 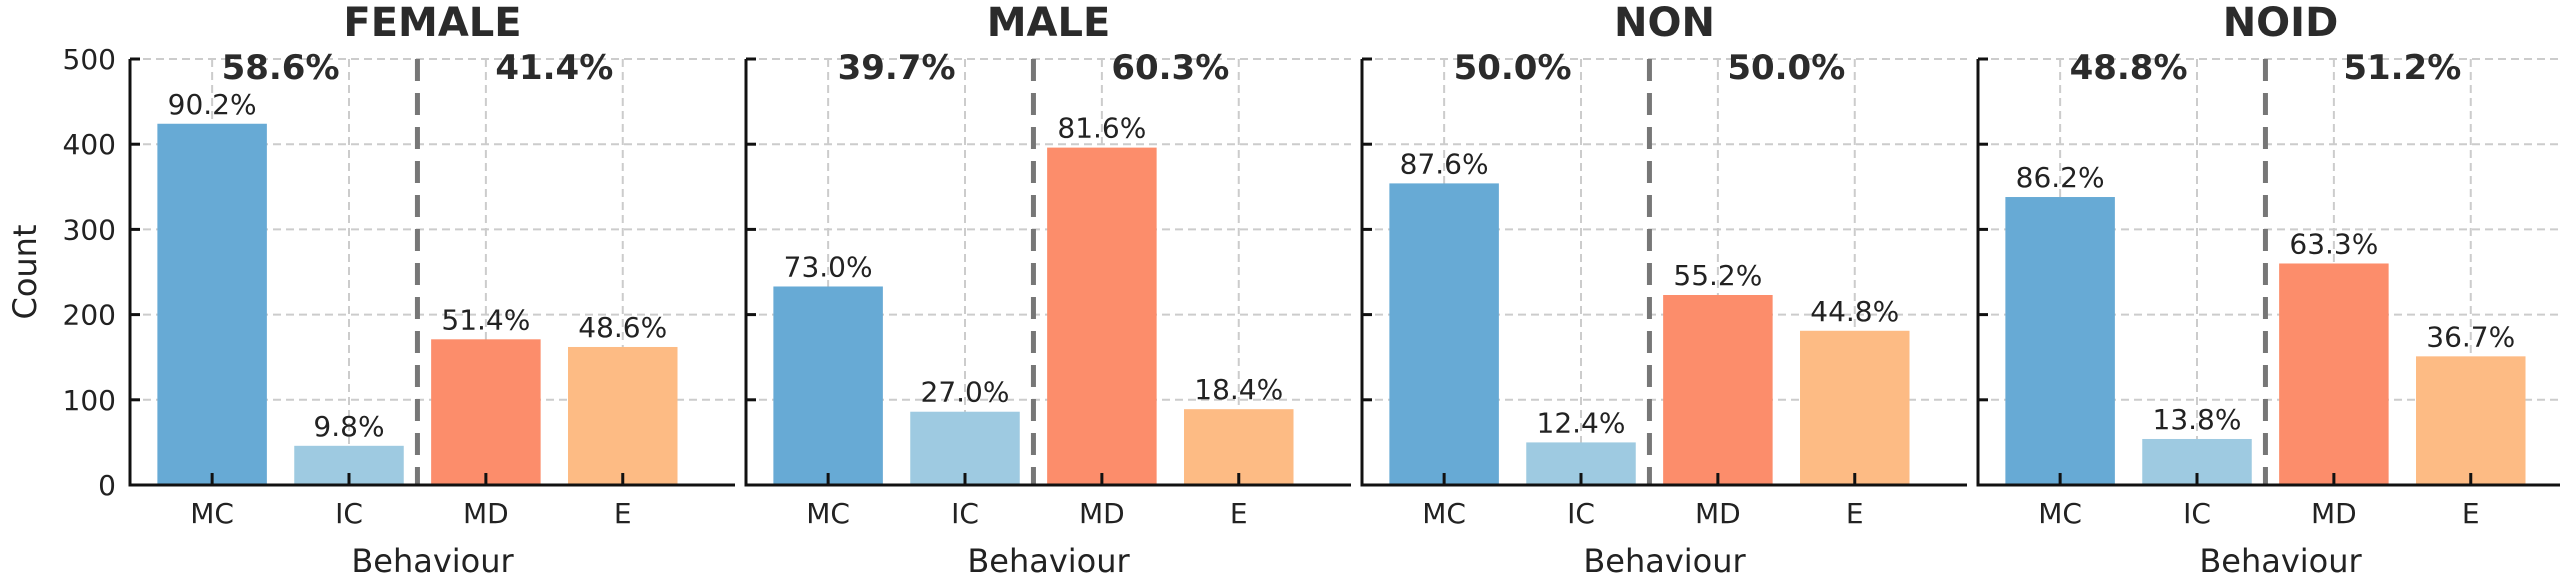 What do you see at coordinates (2060, 177) in the screenshot?
I see `bar-label: 86.2%` at bounding box center [2060, 177].